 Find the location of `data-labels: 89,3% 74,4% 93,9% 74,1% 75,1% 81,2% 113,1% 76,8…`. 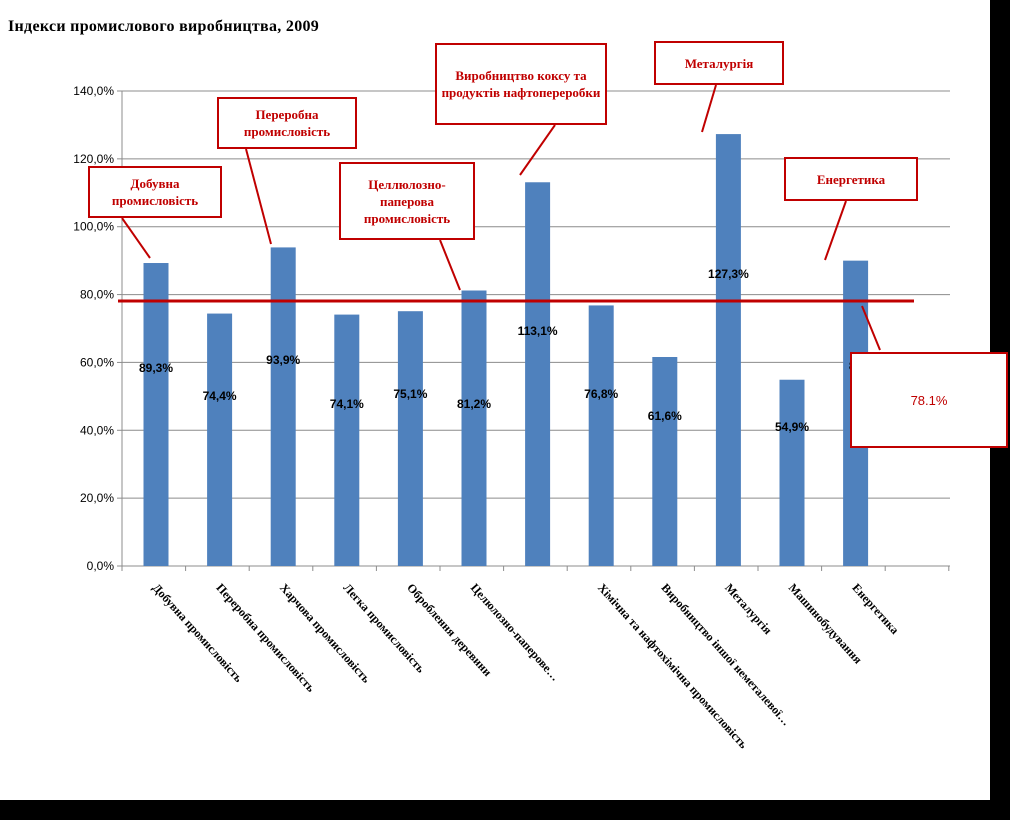

data-labels: 89,3% 74,4% 93,9% 74,1% 75,1% 81,2% 113,1% 76,8… is located at coordinates (501, 350).